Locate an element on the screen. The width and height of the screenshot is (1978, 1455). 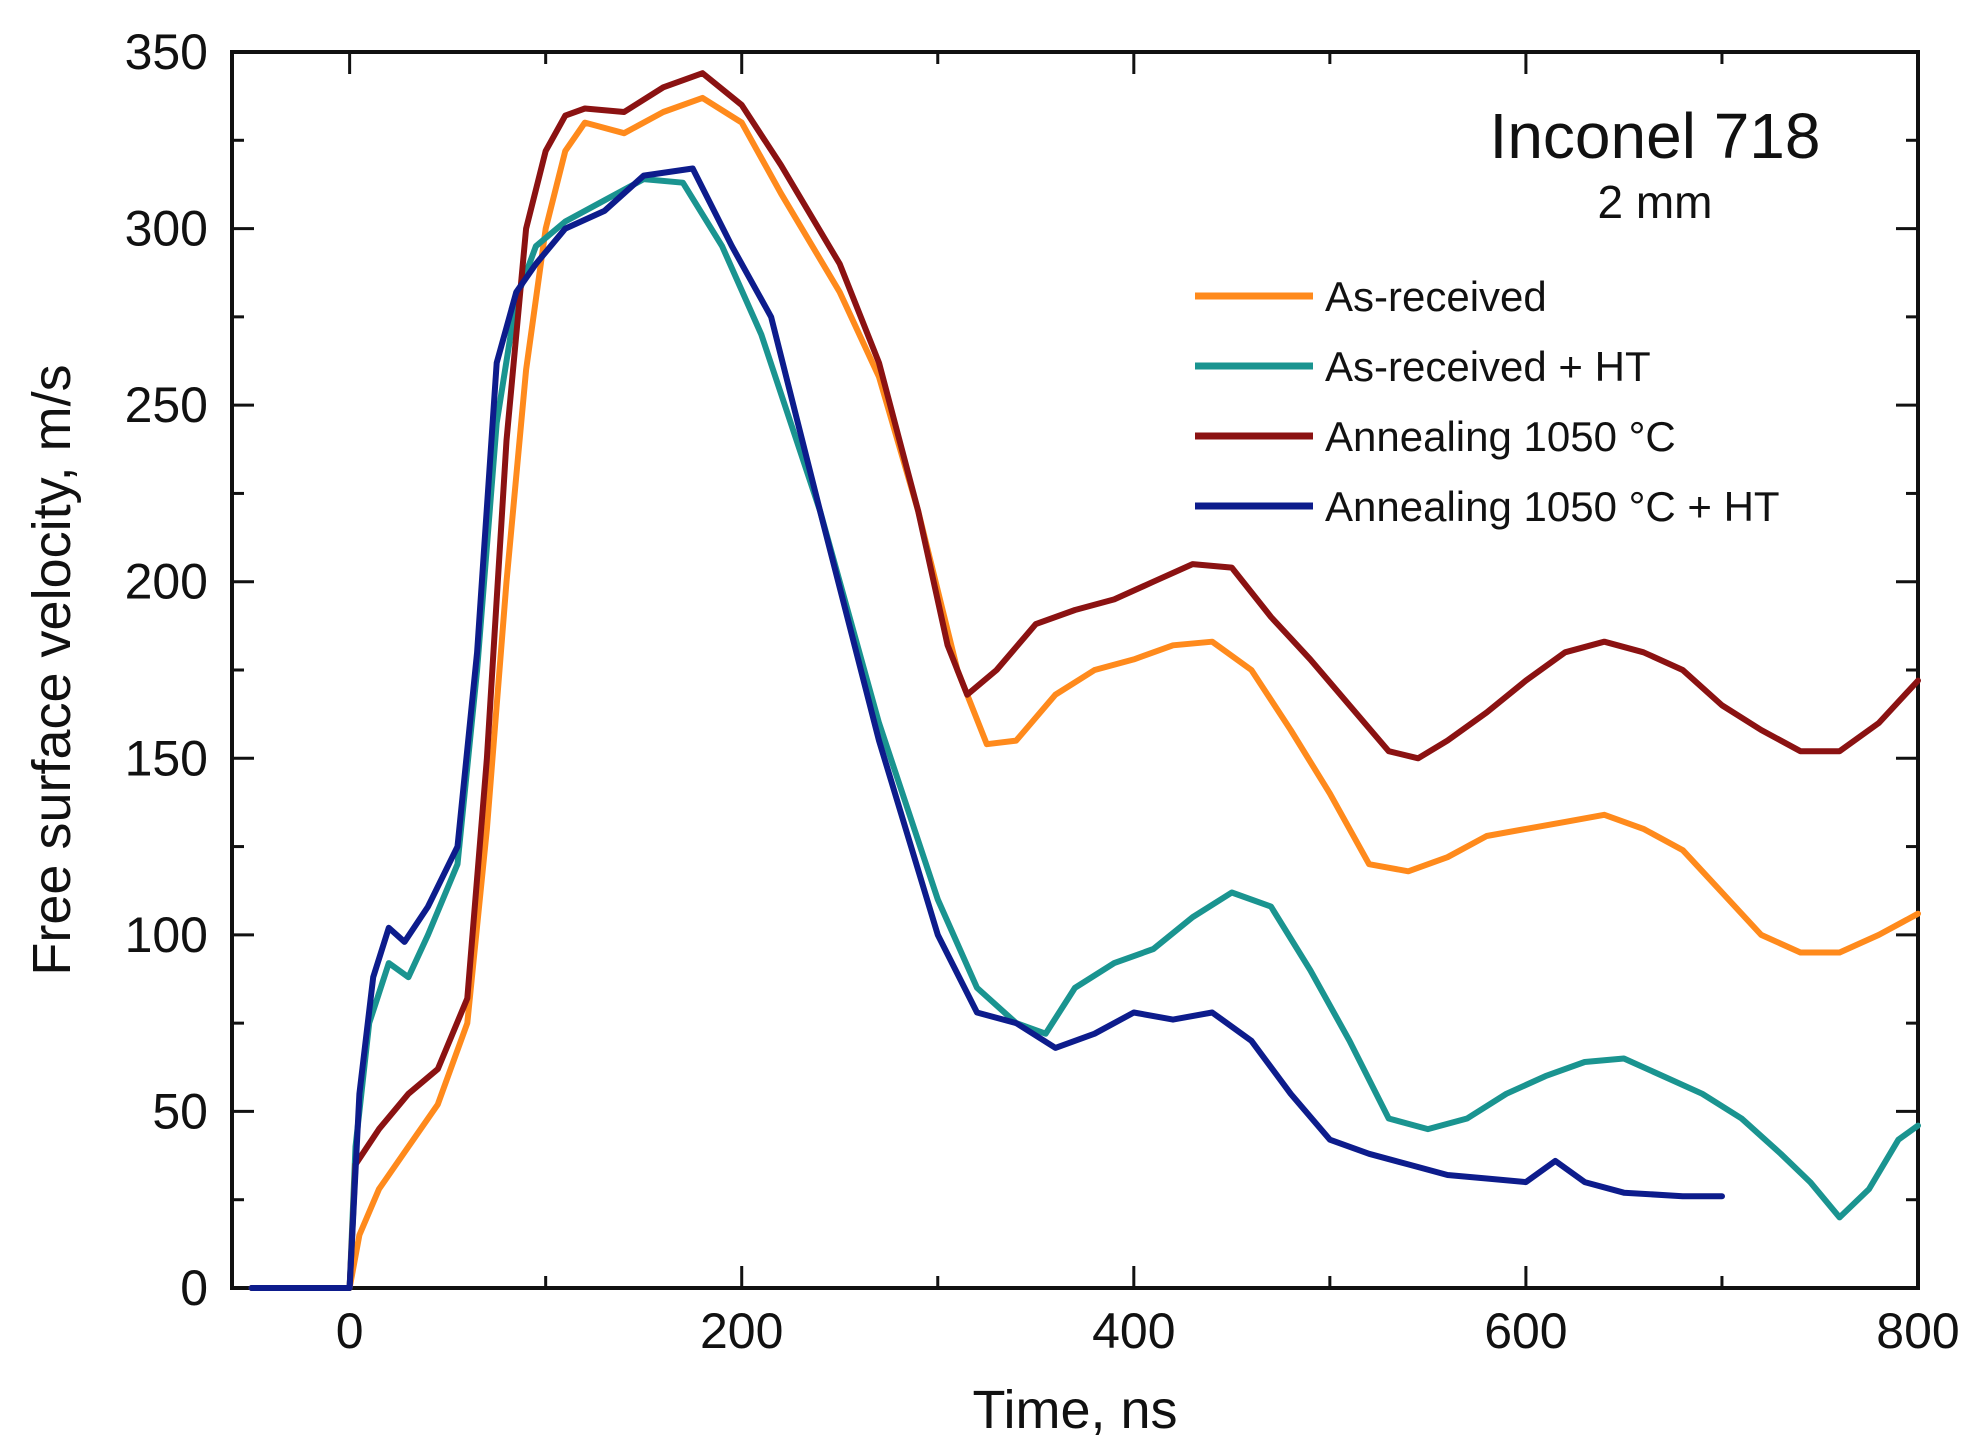
x-axis-title: Time, ns is located at coordinates (1074, 1410).